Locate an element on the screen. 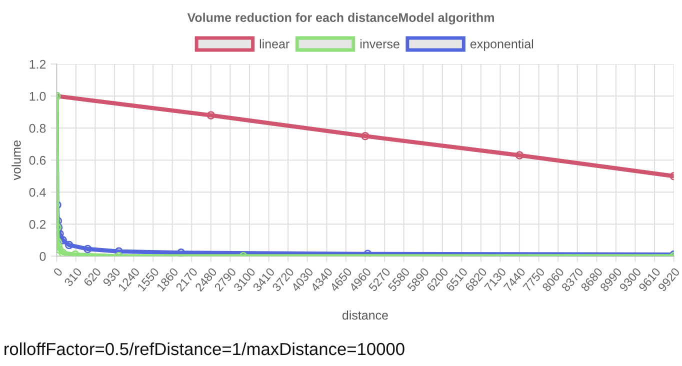 The height and width of the screenshot is (366, 682). y-tick-label: 1.0 is located at coordinates (38, 96).